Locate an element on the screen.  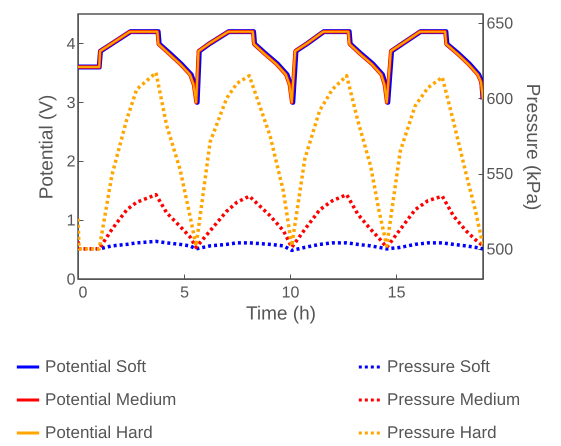
x-tick-label: 15 is located at coordinates (397, 293).